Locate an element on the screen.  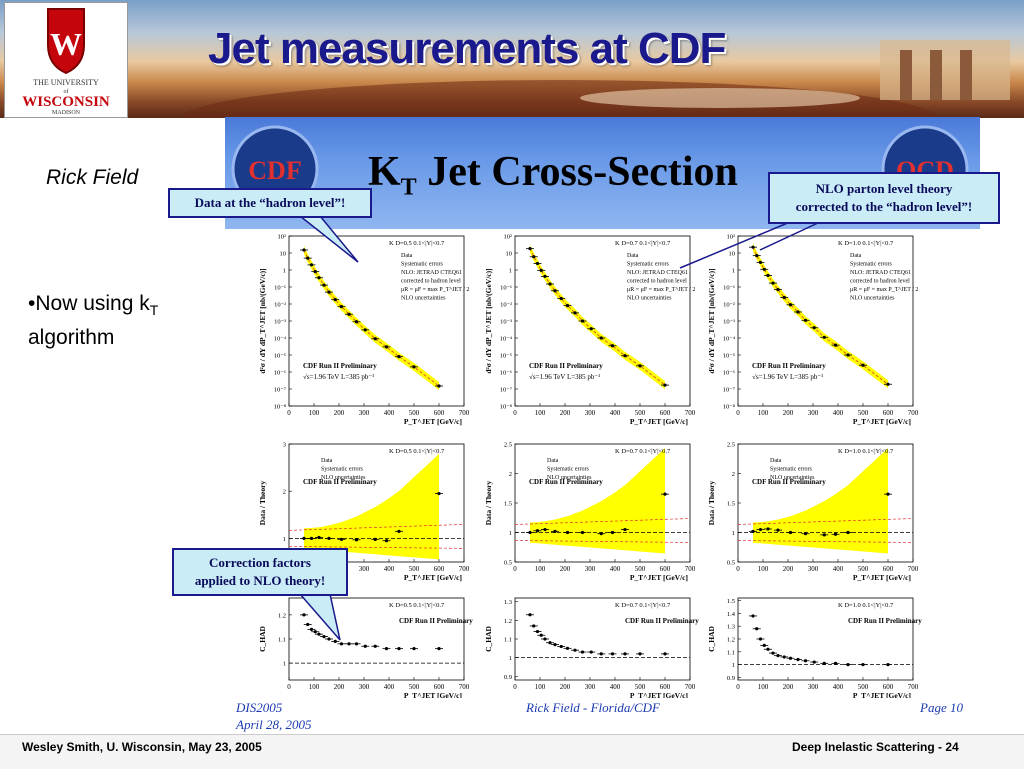
y-tick-label: 1.2 is located at coordinates (731, 640).